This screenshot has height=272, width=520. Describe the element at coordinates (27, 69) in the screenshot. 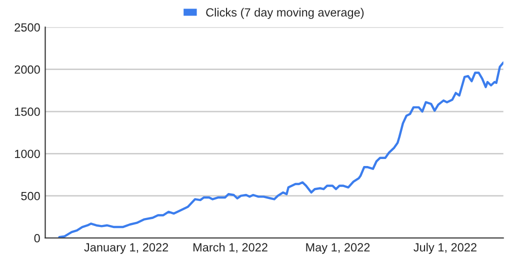

I see `y-tick-label: 2000` at that location.